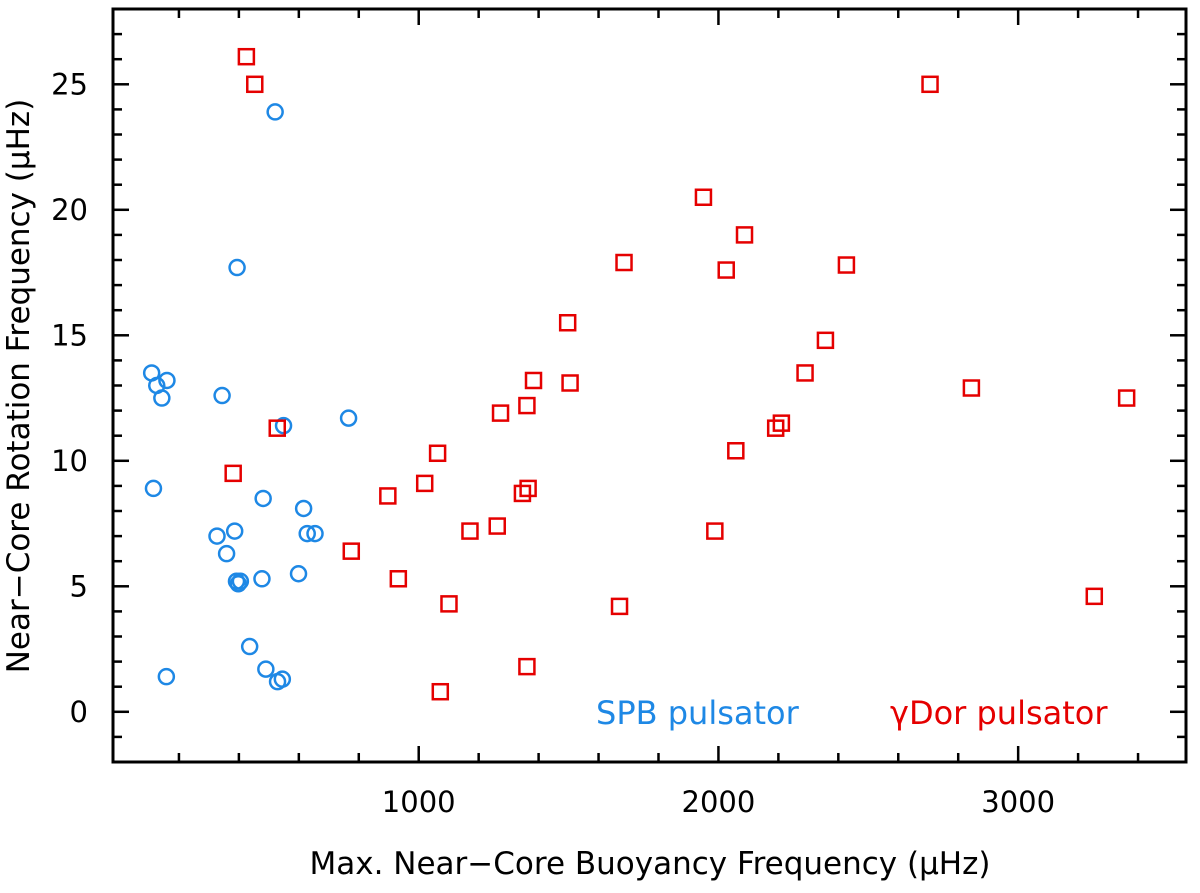 Image resolution: width=1200 pixels, height=893 pixels. What do you see at coordinates (999, 713) in the screenshot?
I see `legend-gammador-label: γDor pulsator` at bounding box center [999, 713].